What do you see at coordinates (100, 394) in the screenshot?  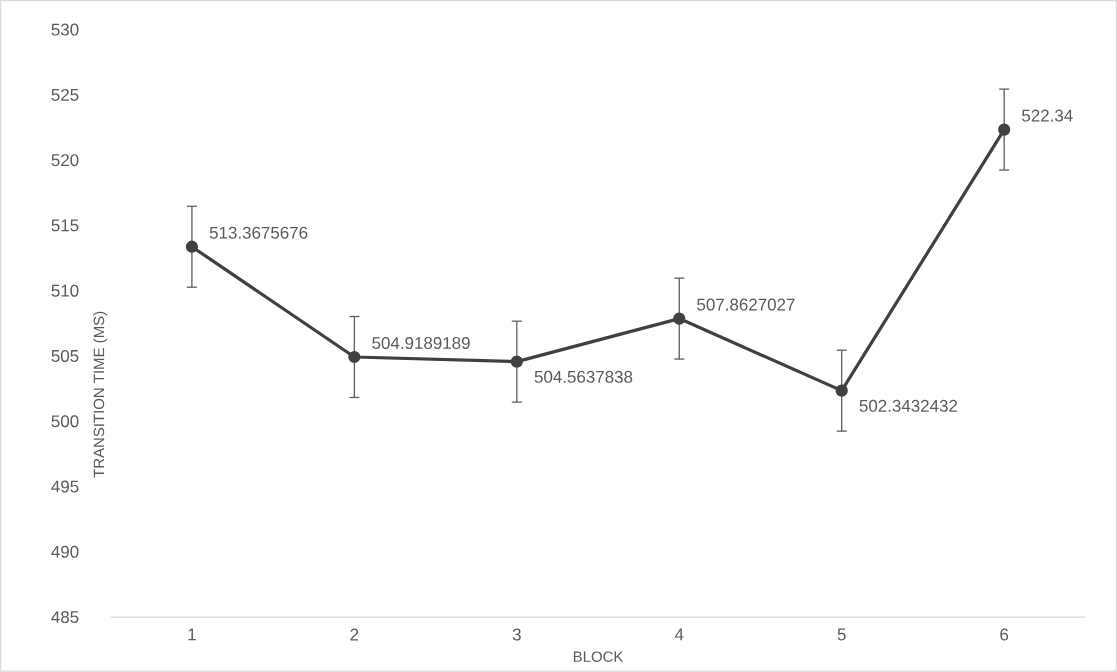 I see `y-axis-title: TRANSITION TIME (MS)` at bounding box center [100, 394].